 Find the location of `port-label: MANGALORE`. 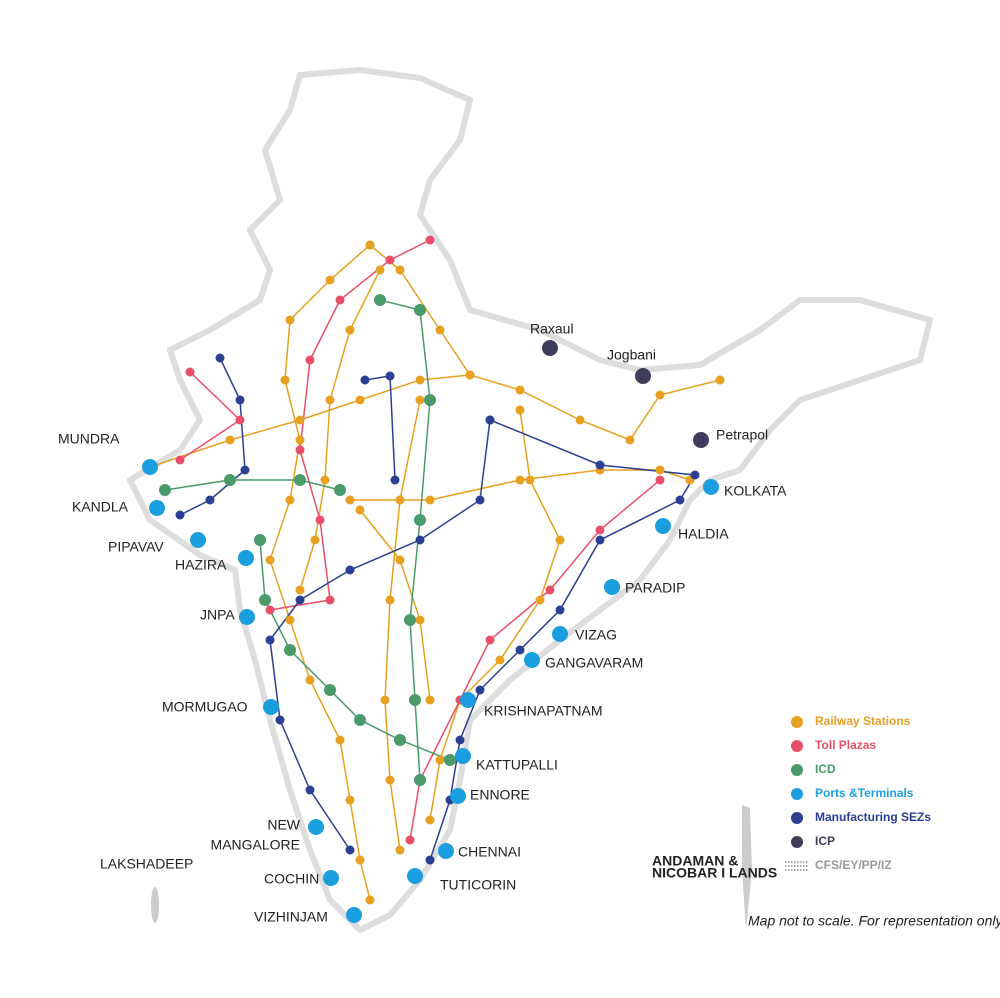

port-label: MANGALORE is located at coordinates (255, 845).